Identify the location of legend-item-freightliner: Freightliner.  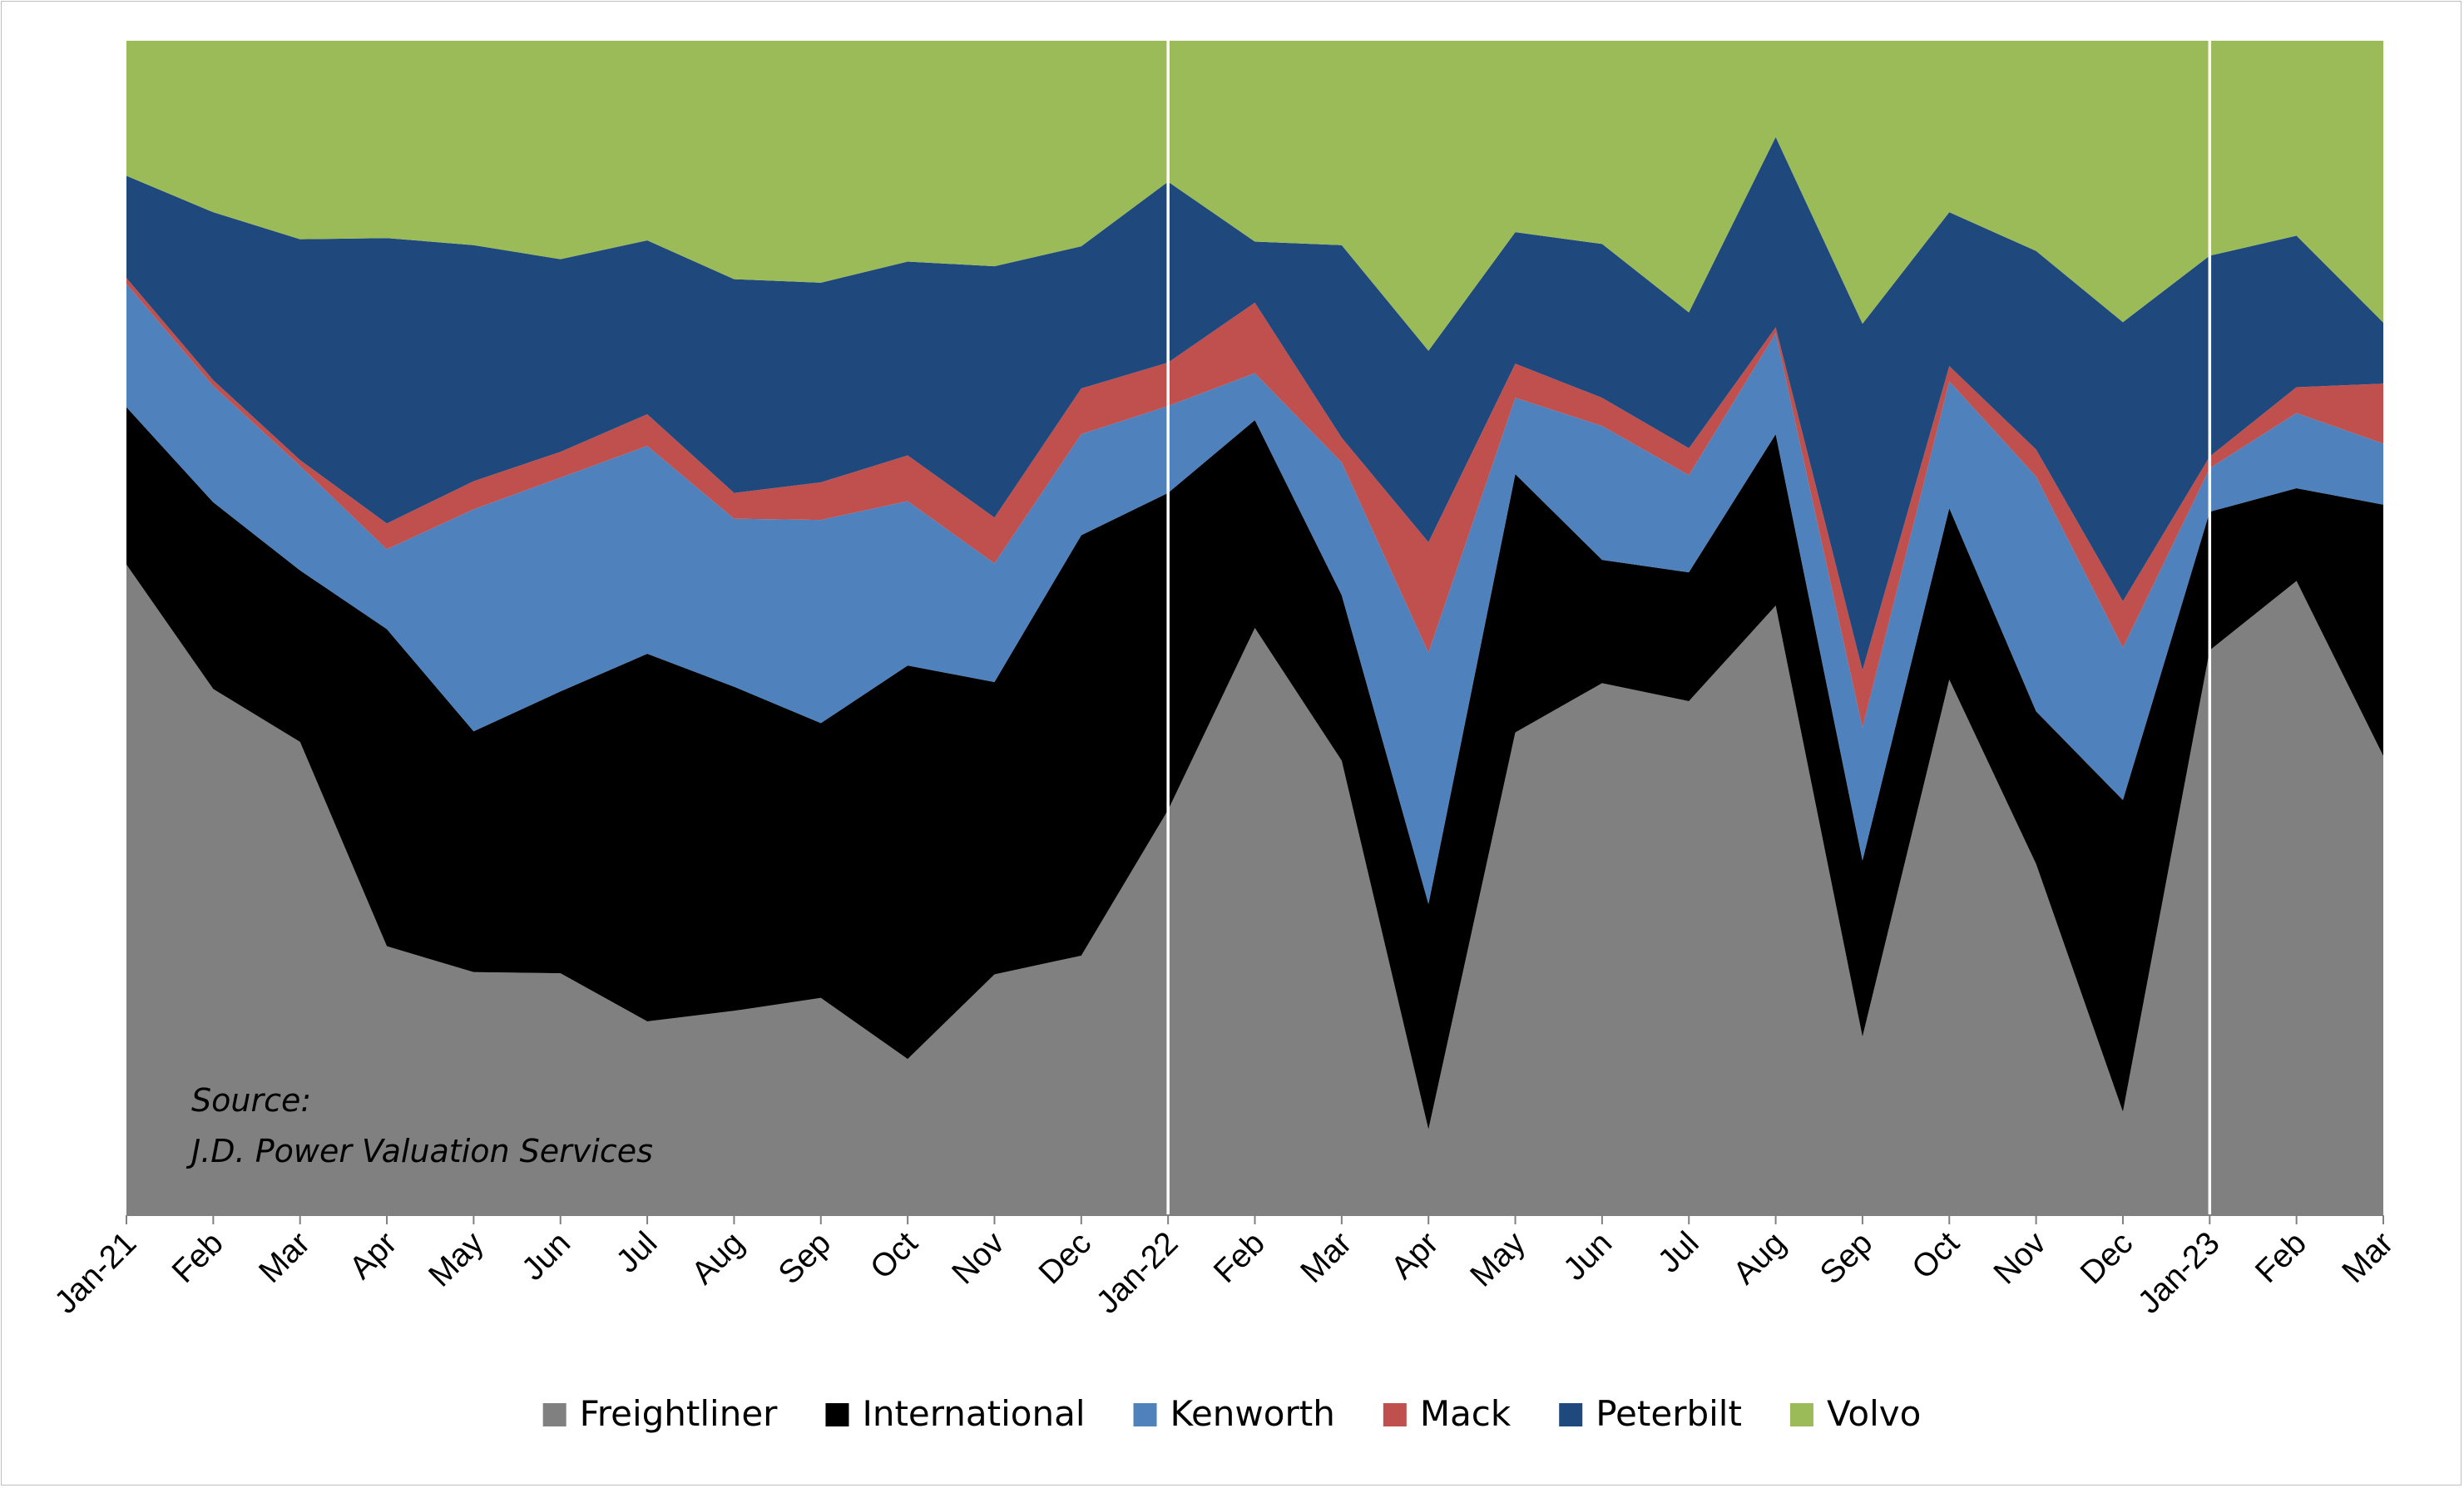
(660, 1413).